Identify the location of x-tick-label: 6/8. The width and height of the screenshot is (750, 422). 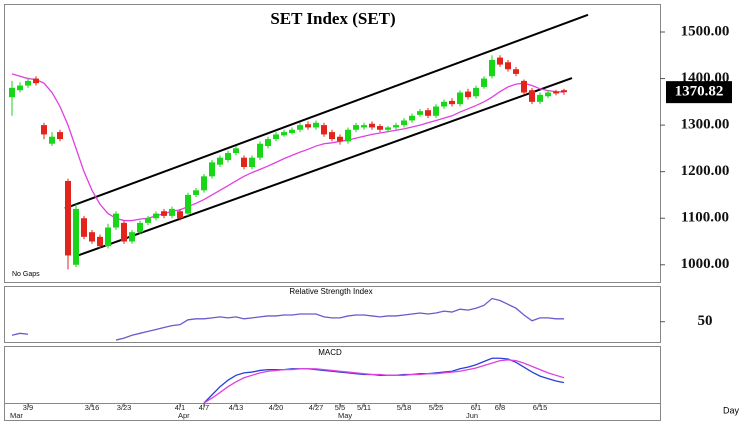
(500, 407).